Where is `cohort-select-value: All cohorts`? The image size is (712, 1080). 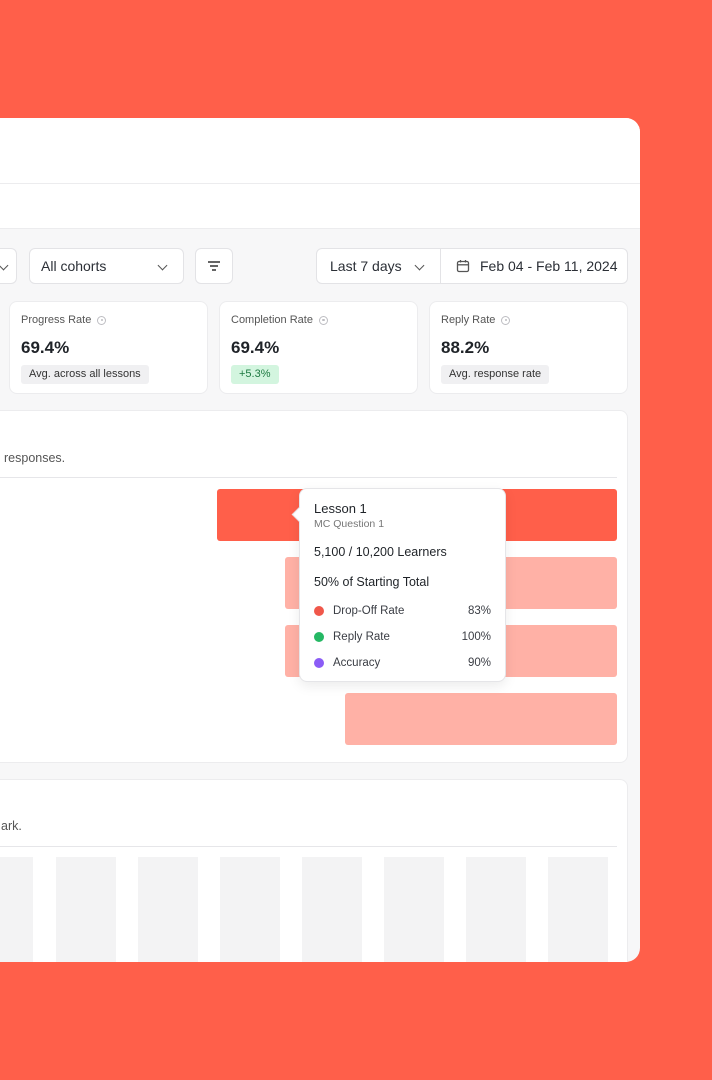
cohort-select-value: All cohorts is located at coordinates (74, 266).